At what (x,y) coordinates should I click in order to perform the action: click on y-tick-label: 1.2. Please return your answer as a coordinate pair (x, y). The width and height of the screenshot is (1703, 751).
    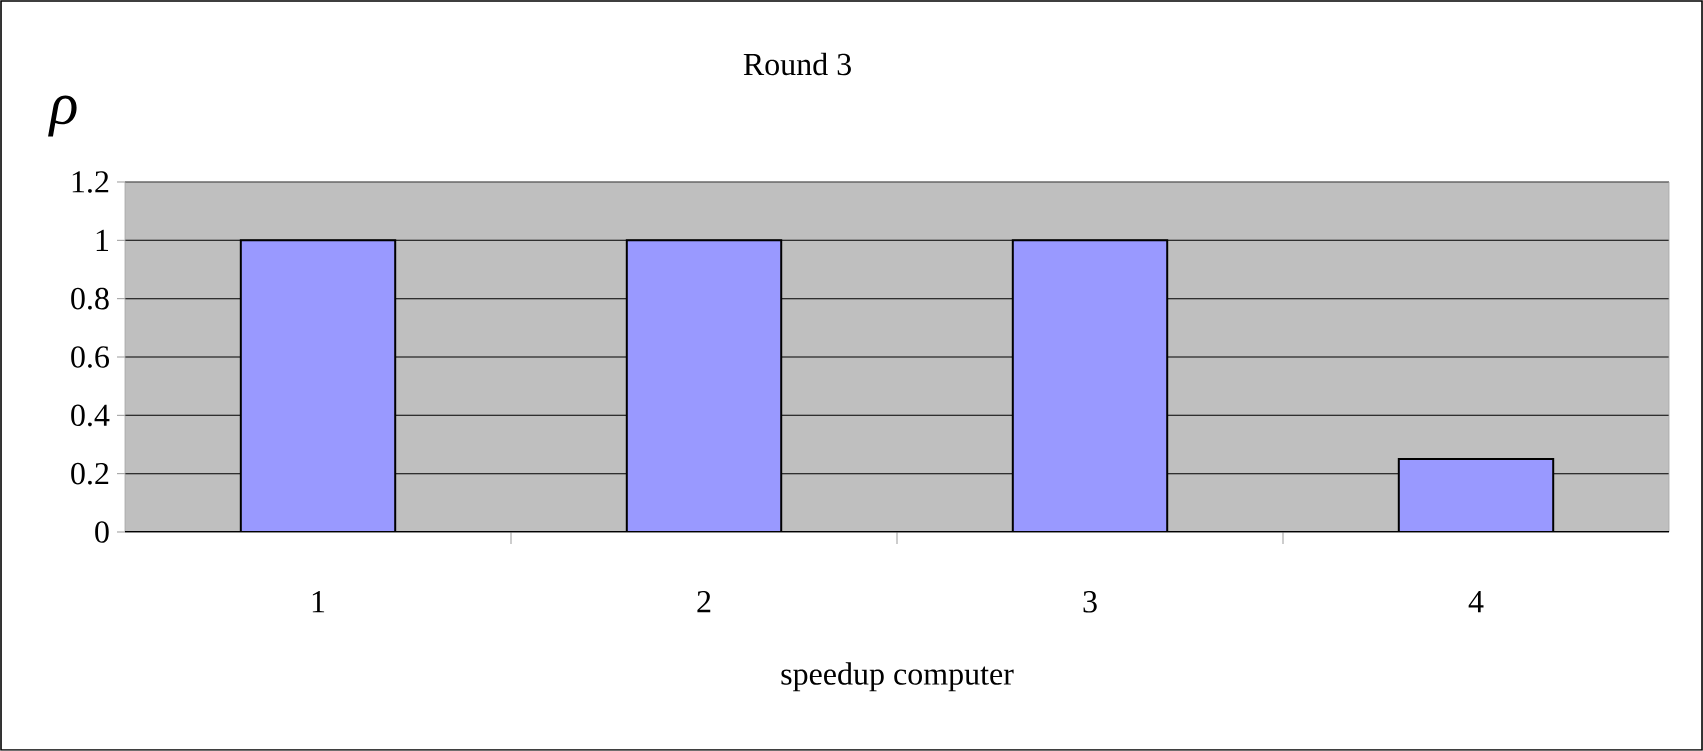
    Looking at the image, I should click on (90, 182).